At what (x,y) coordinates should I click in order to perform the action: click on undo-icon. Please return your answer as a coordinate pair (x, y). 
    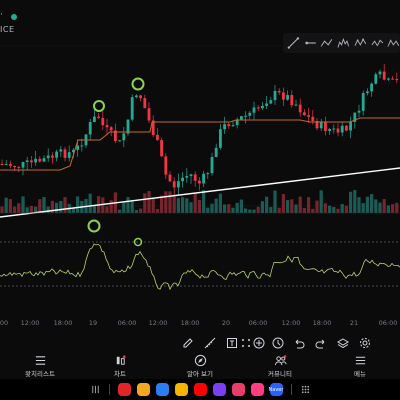
    Looking at the image, I should click on (299, 343).